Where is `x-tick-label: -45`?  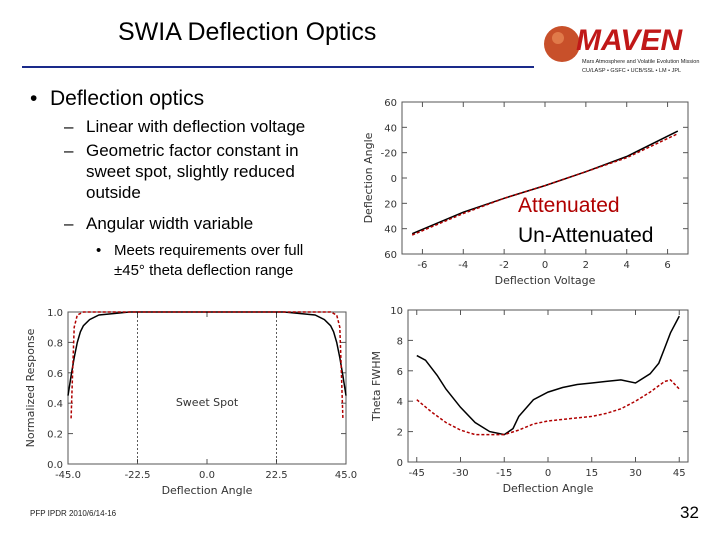
x-tick-label: -45 is located at coordinates (417, 473).